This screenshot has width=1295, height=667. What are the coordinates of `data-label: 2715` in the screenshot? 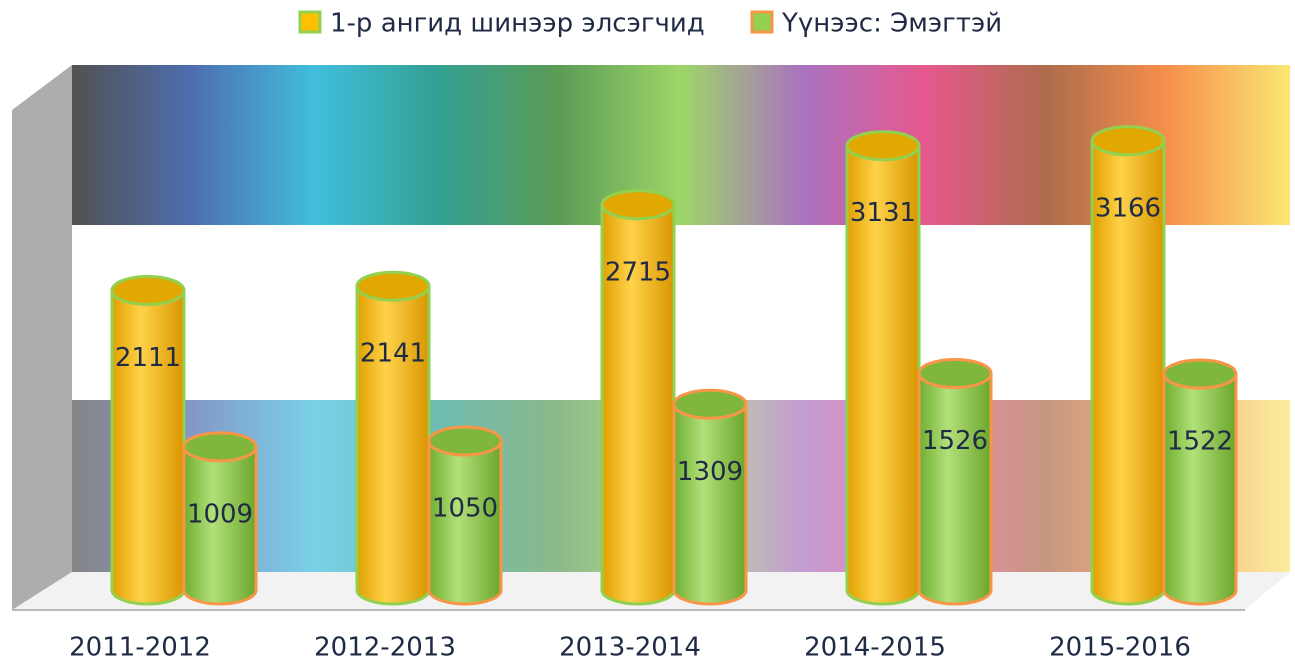 It's located at (638, 272).